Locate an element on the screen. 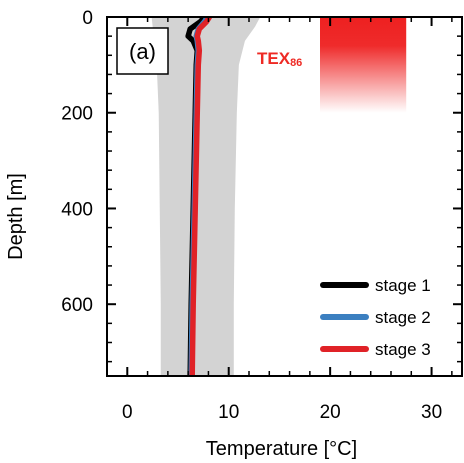 This screenshot has width=464, height=463. panel-label: (a) is located at coordinates (142, 51).